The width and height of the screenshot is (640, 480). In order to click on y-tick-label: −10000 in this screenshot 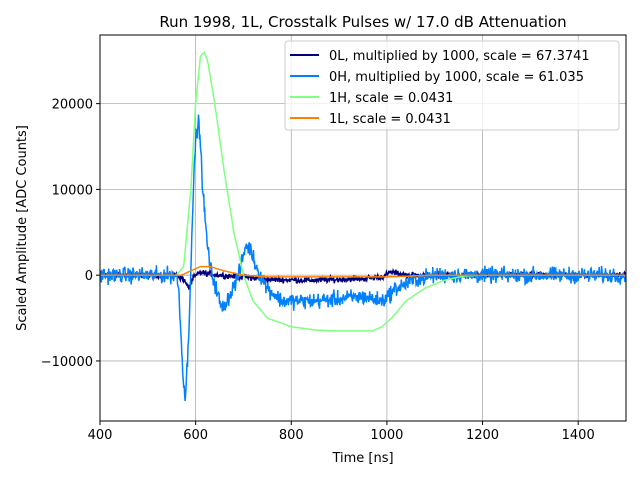, I will do `click(67, 362)`.